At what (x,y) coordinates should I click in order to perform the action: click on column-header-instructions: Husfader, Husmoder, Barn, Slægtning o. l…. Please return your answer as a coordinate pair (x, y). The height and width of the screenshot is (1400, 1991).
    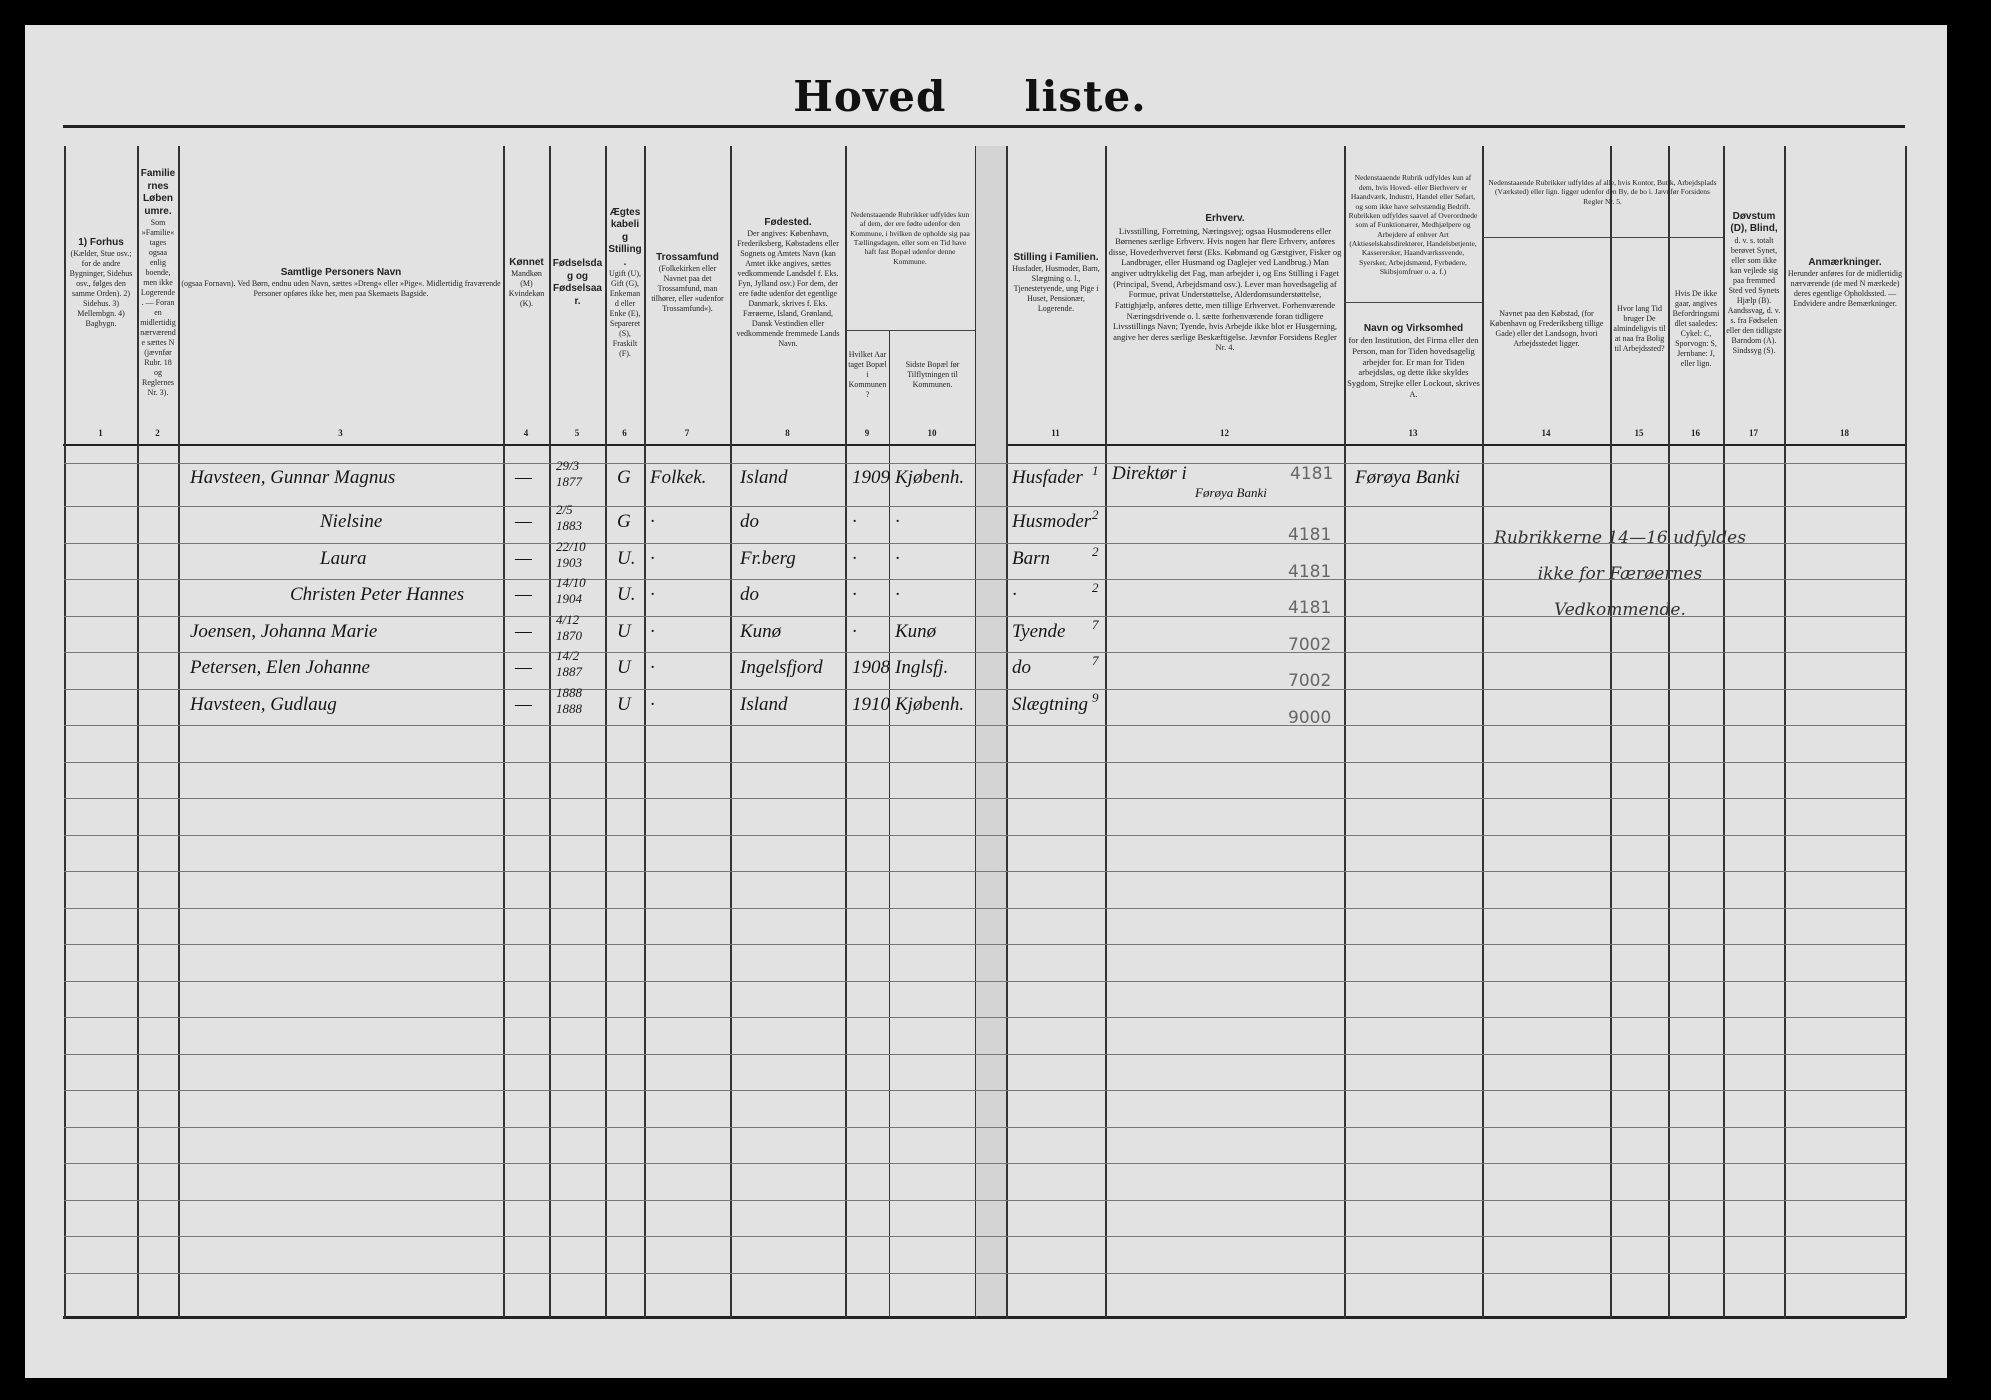
    Looking at the image, I should click on (1056, 289).